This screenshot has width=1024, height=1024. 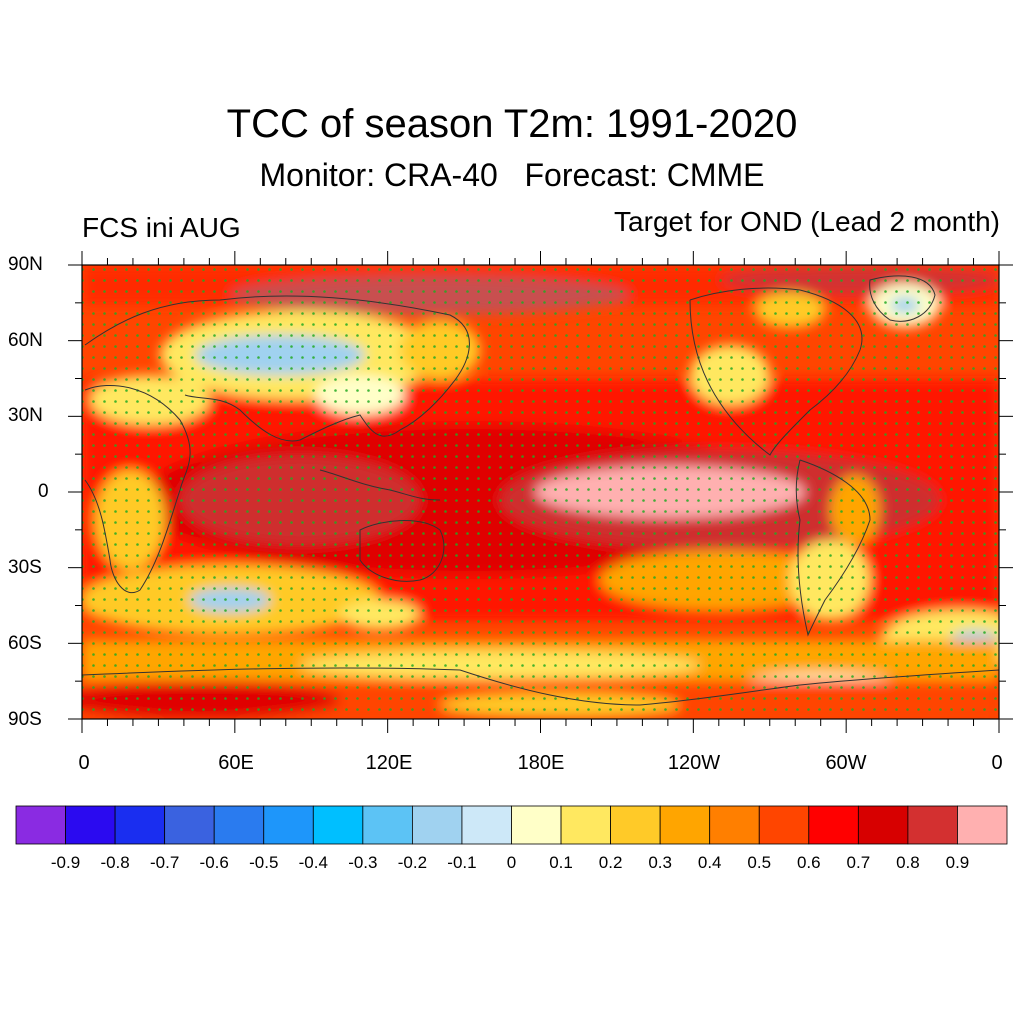 I want to click on lat-label-60s: 60S, so click(x=25, y=643).